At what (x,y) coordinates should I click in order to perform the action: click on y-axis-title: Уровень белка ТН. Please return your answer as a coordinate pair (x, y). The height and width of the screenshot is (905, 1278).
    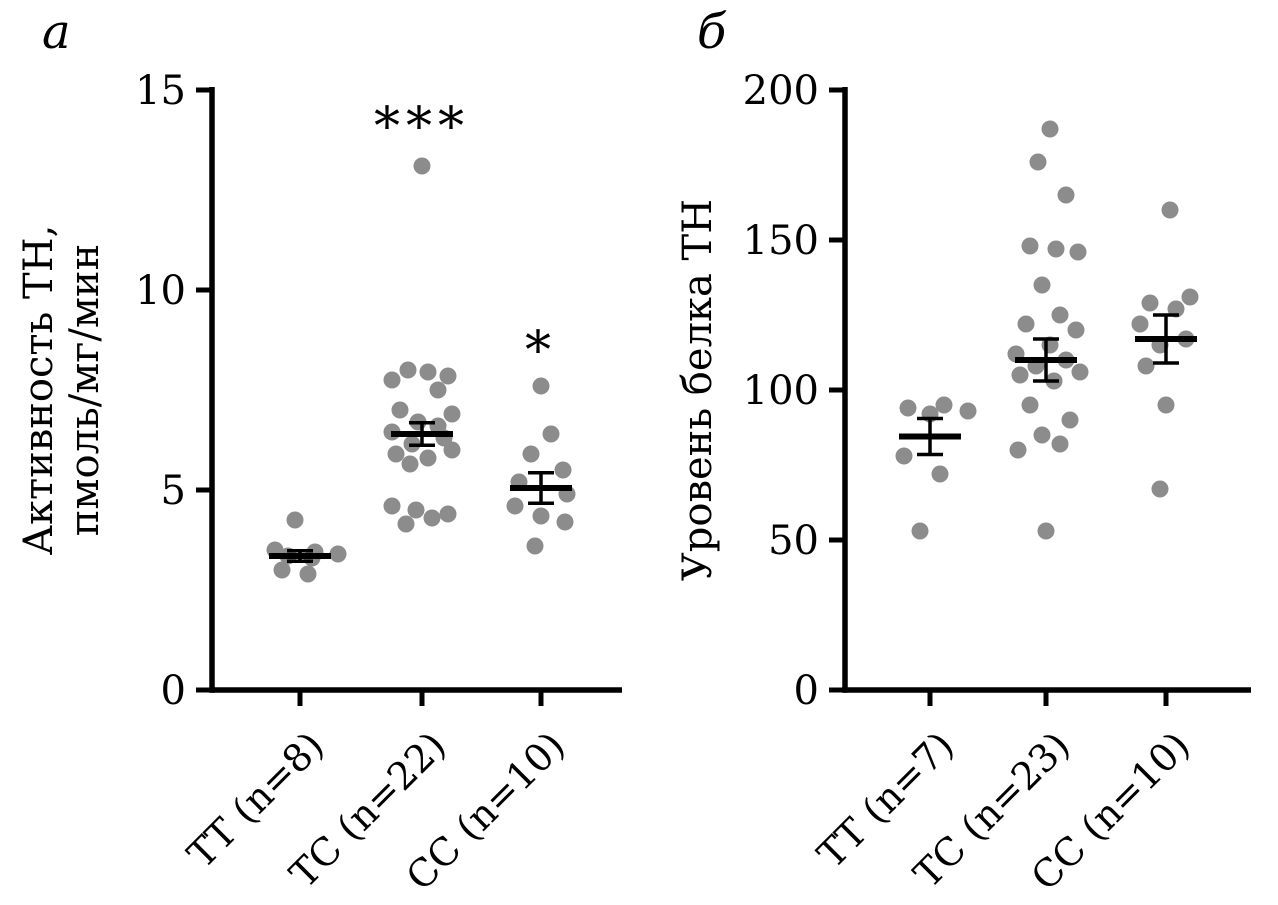
    Looking at the image, I should click on (698, 390).